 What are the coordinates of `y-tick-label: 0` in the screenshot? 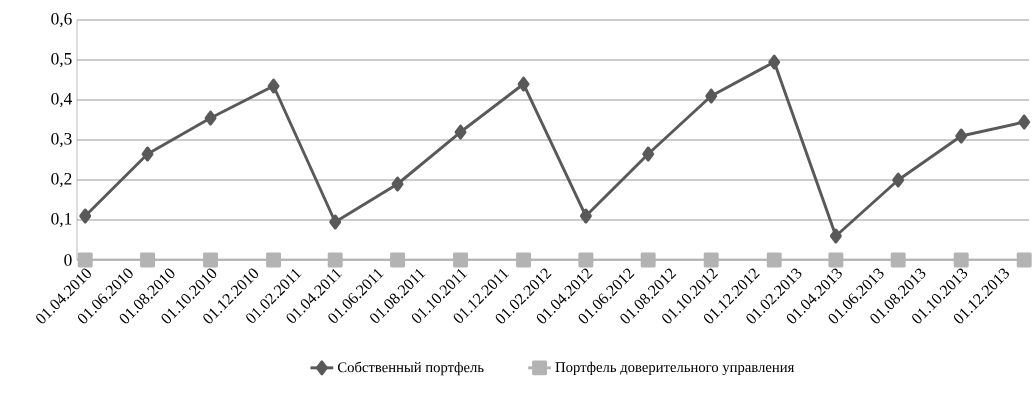 It's located at (68, 260).